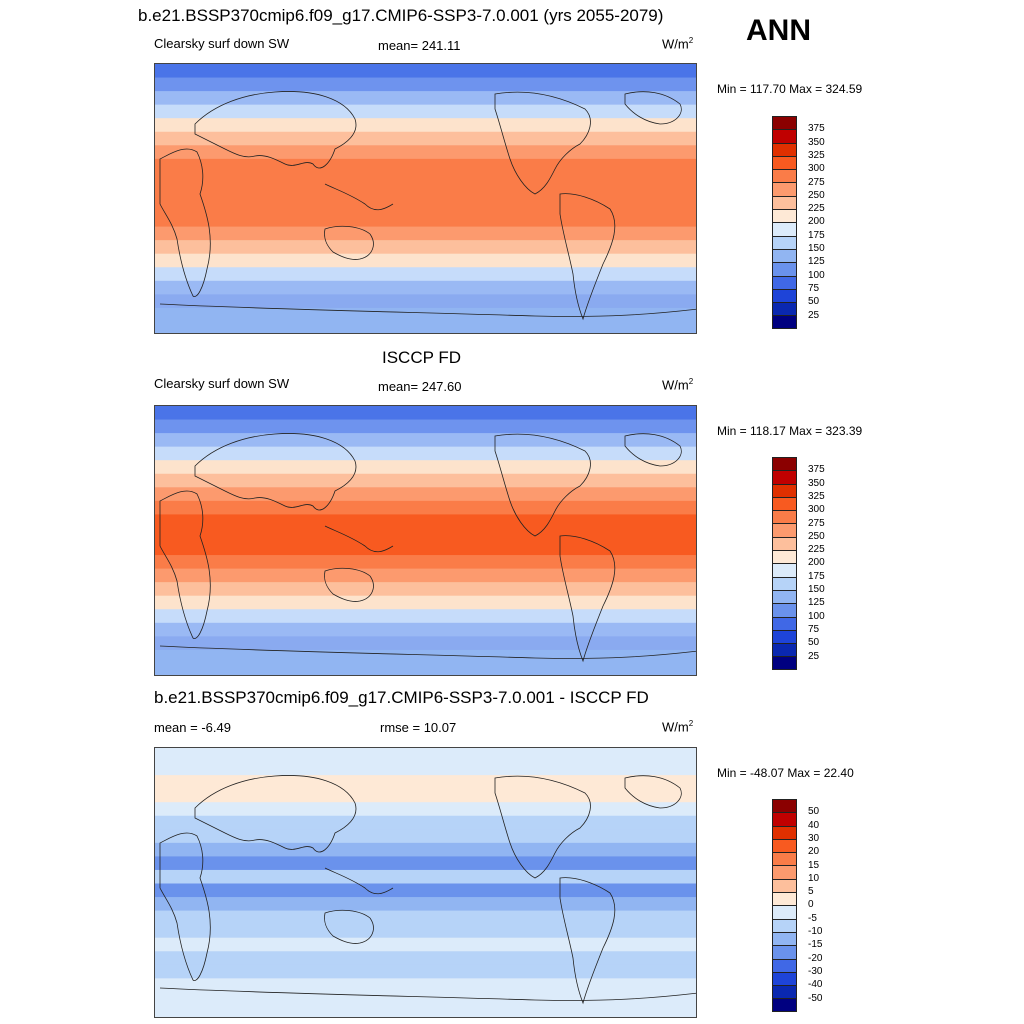 The height and width of the screenshot is (1024, 1024). I want to click on panel-3-units: W/m2, so click(678, 727).